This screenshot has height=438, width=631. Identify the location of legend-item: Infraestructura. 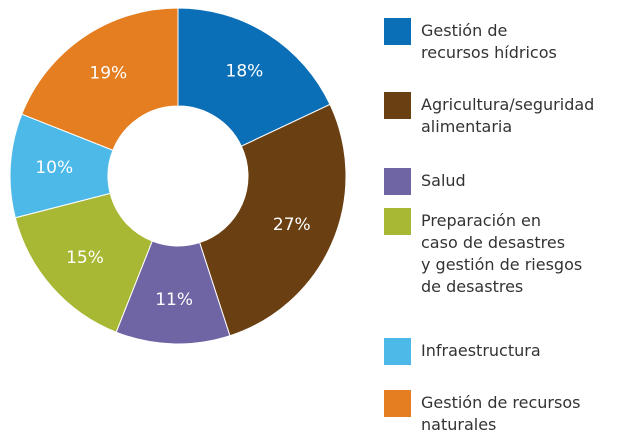
(462, 351).